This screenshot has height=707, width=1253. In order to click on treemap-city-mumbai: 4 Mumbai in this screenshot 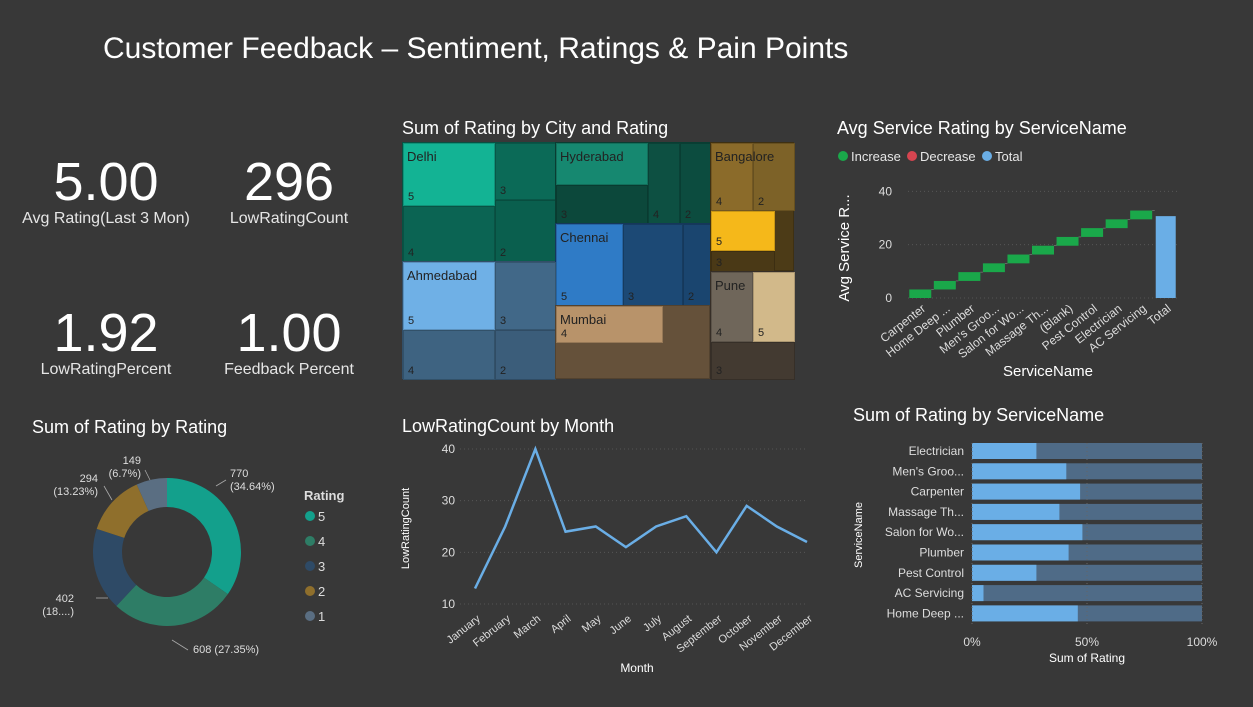, I will do `click(632, 342)`.